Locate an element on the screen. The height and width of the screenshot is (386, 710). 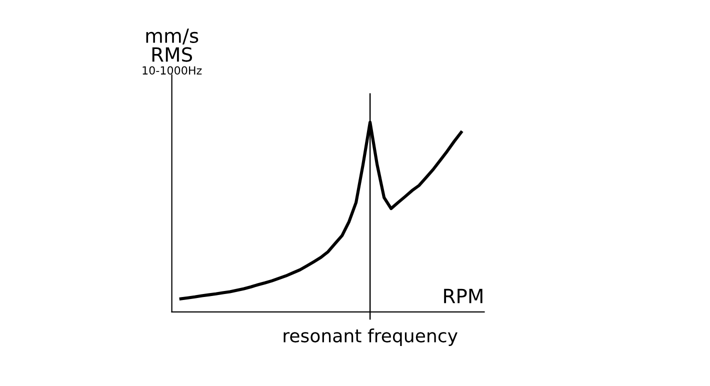
text: 10-1000Hz is located at coordinates (172, 70).